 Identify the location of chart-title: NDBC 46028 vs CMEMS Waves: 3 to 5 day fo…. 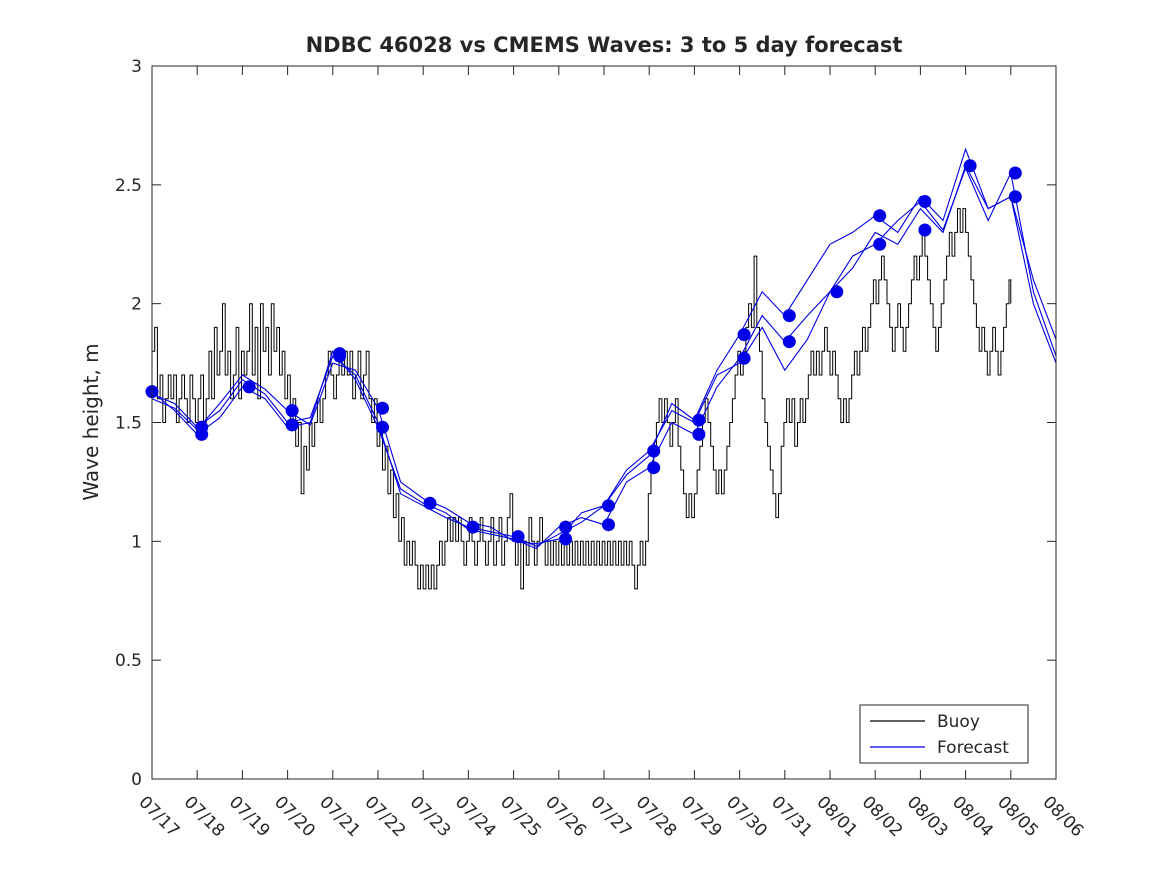
(604, 45).